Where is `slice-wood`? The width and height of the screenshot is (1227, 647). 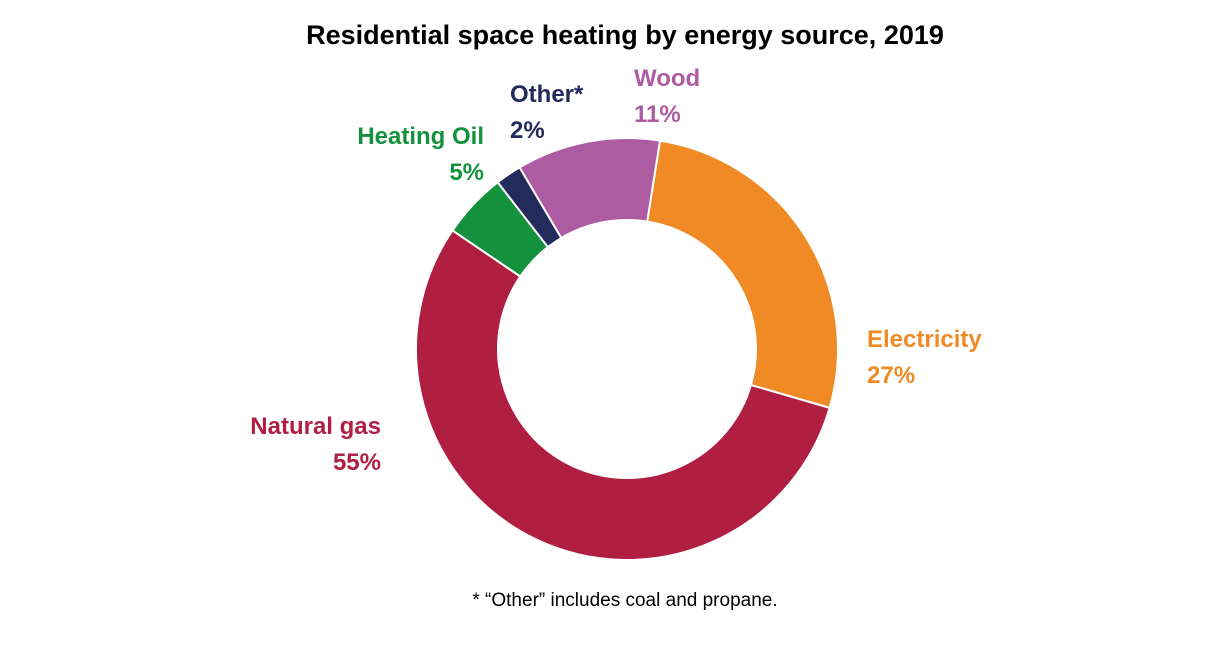
slice-wood is located at coordinates (590, 188).